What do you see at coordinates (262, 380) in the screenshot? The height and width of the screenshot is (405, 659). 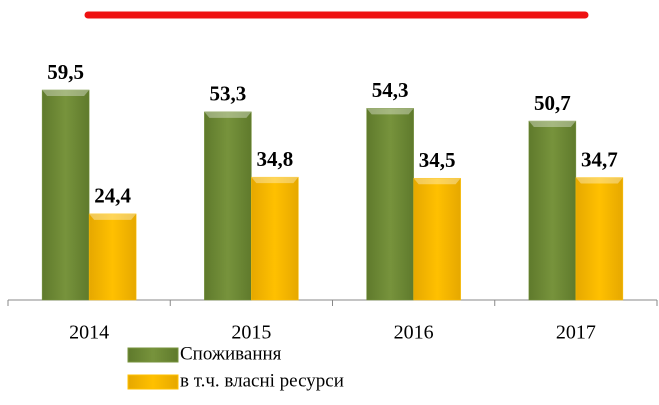 I see `legend-label: в т.ч. власні ресурси` at bounding box center [262, 380].